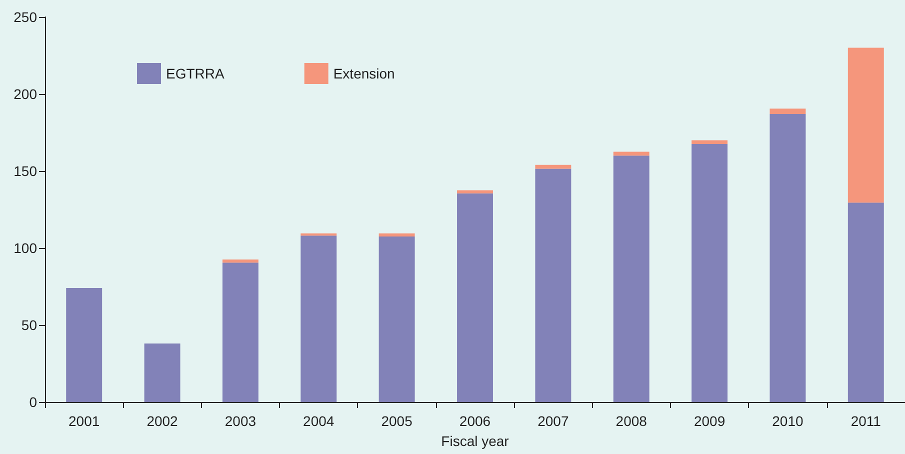 The image size is (905, 454). Describe the element at coordinates (632, 421) in the screenshot. I see `x-tick-label: 2008` at that location.